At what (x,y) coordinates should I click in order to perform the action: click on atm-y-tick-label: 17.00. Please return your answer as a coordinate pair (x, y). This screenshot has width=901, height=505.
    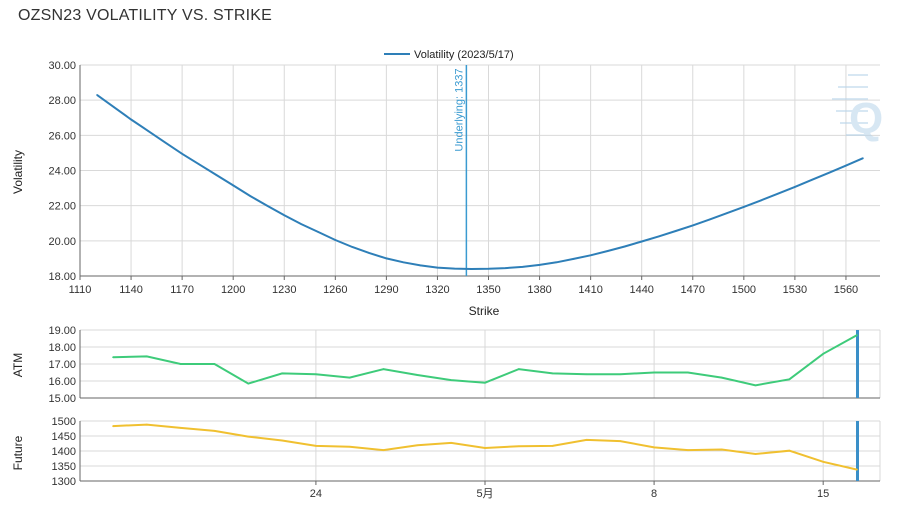
    Looking at the image, I should click on (62, 365).